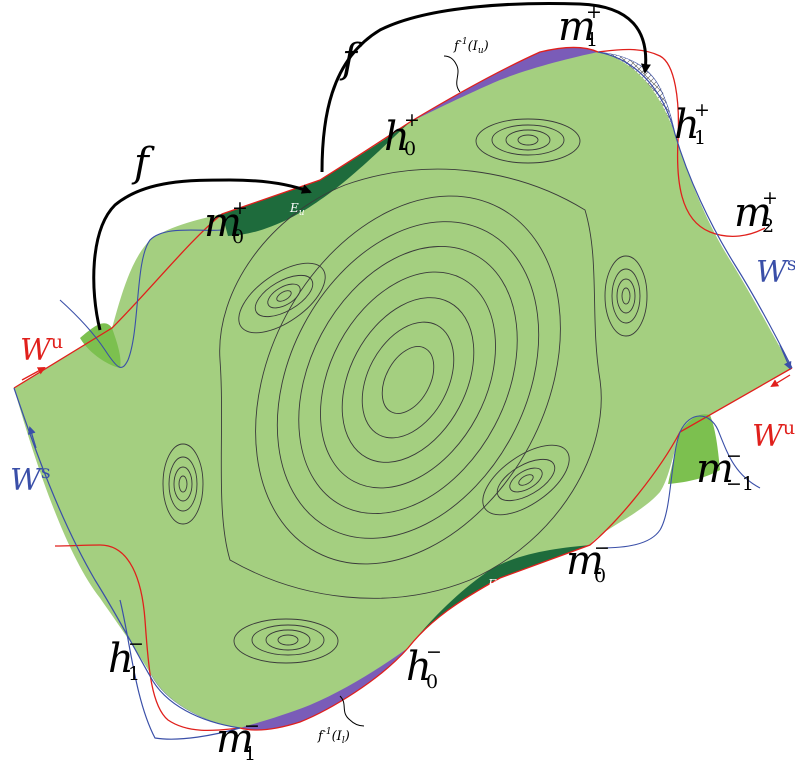 Image resolution: width=795 pixels, height=764 pixels. Describe the element at coordinates (30, 479) in the screenshot. I see `ws-label-left: Ws` at that location.